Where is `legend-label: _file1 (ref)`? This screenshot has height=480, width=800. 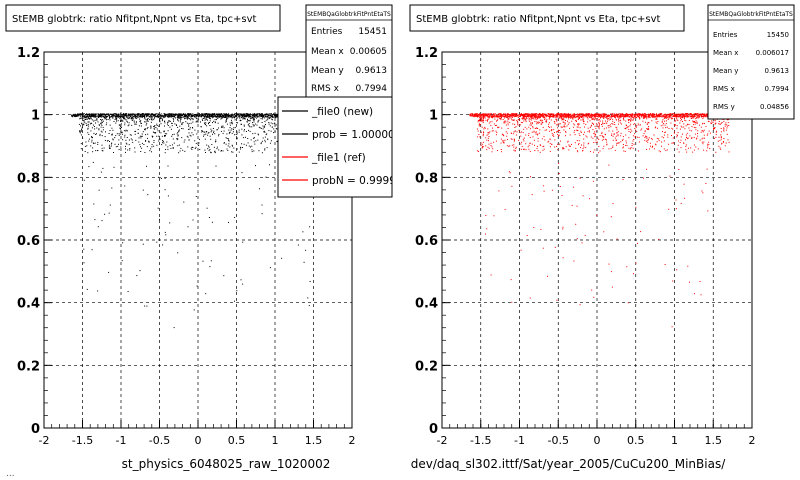 legend-label: _file1 (ref) is located at coordinates (338, 158).